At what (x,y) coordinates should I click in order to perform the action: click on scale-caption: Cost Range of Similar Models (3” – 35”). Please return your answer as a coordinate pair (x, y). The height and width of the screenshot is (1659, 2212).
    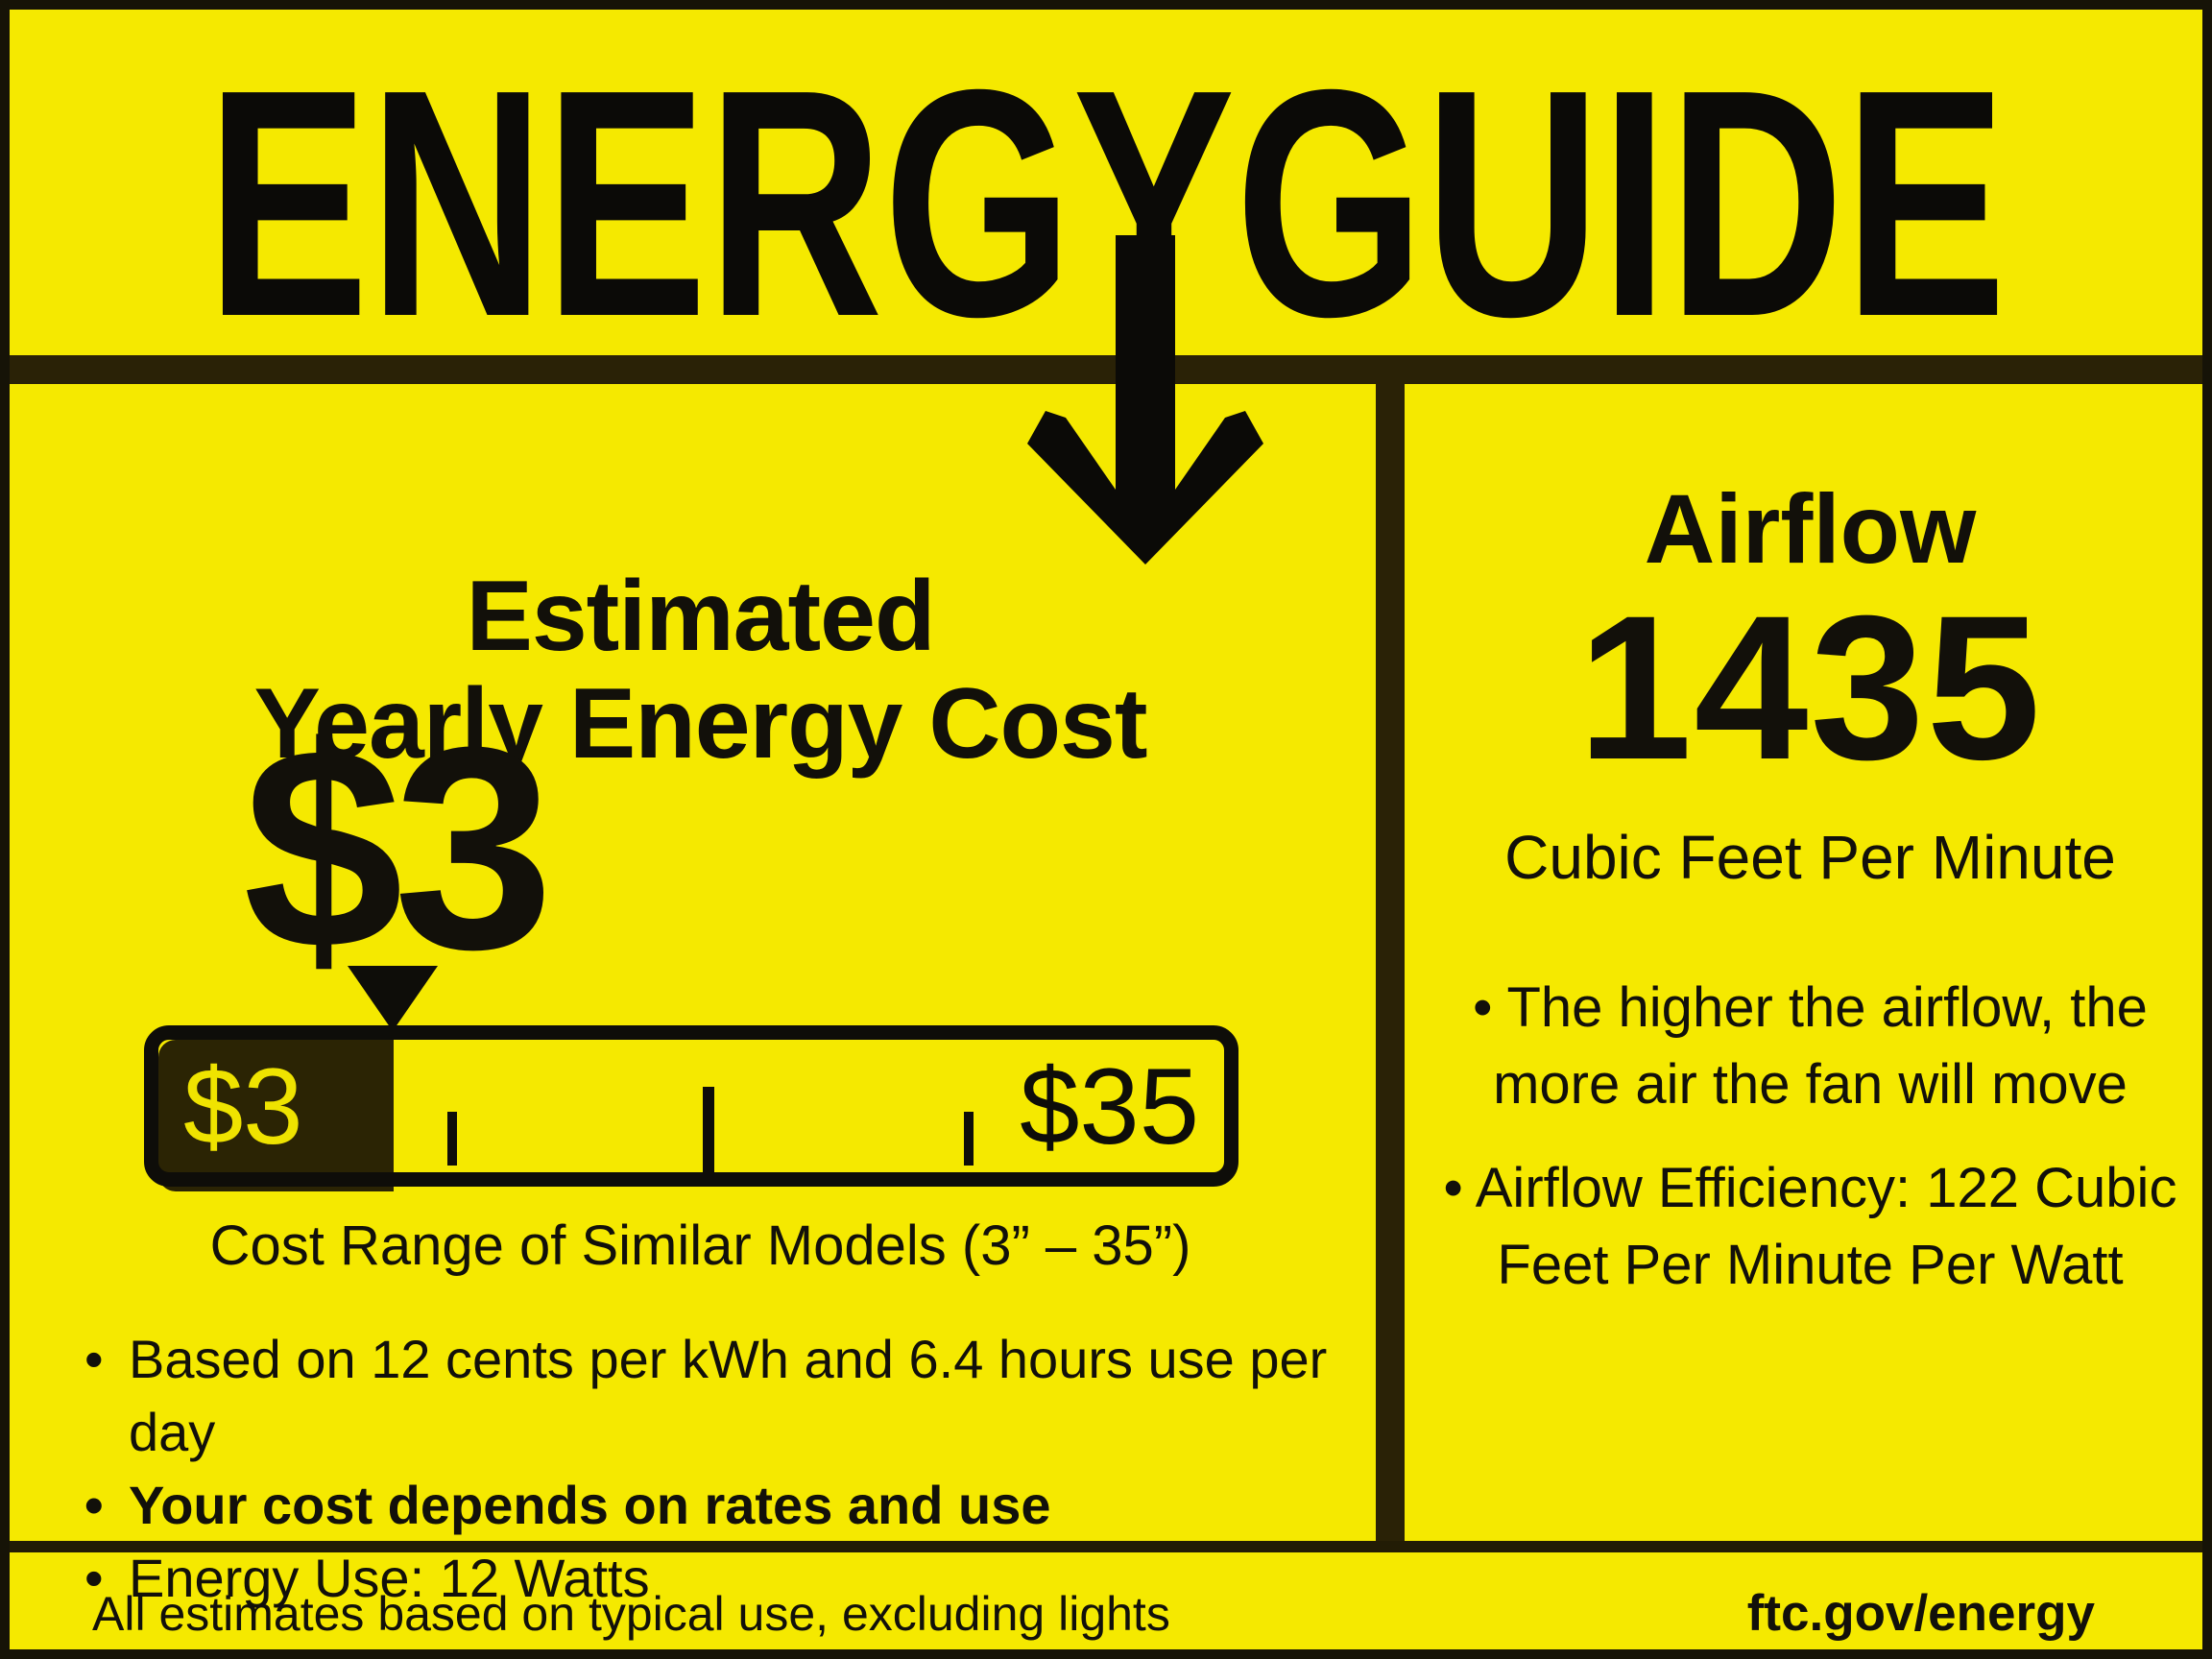
    Looking at the image, I should click on (700, 1245).